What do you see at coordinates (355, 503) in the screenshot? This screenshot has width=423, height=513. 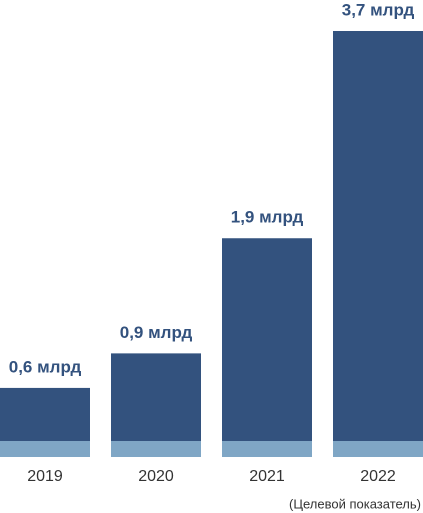 I see `annotation: (Целевой показатель)` at bounding box center [355, 503].